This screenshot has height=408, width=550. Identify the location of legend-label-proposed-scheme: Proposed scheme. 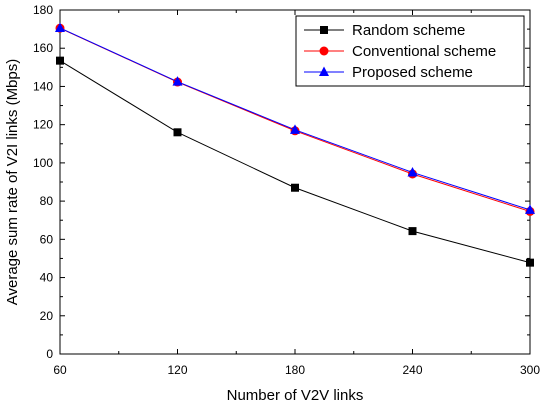
(412, 72).